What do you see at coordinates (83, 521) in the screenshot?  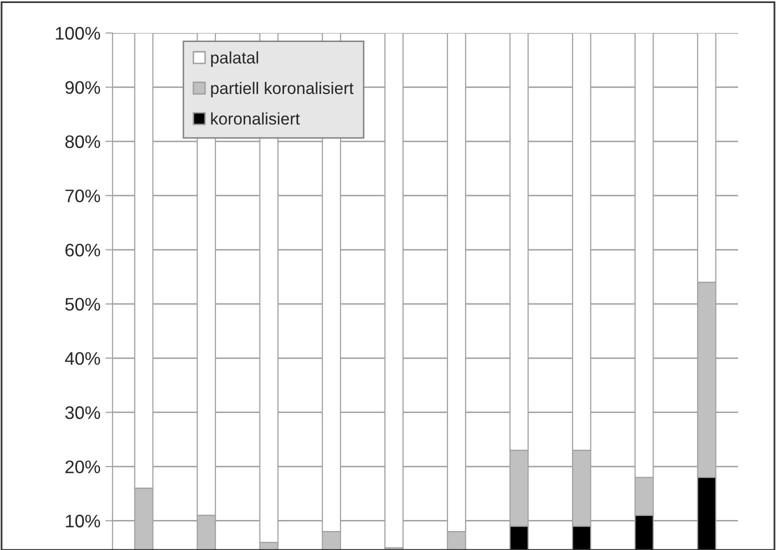 I see `y-tick-label: 10%` at bounding box center [83, 521].